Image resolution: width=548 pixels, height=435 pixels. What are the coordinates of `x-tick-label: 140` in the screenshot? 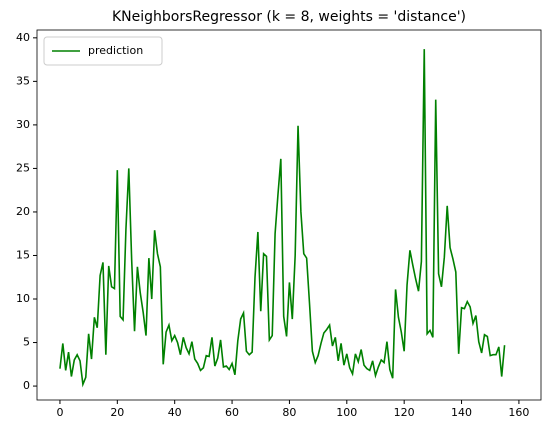 It's located at (461, 412).